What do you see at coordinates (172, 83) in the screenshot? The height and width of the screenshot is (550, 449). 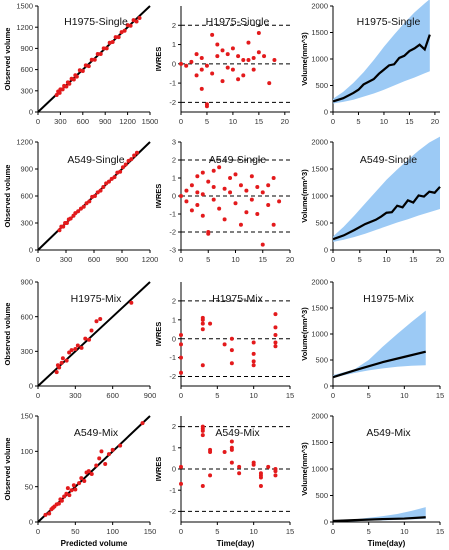 I see `y-tick-label: -1` at bounding box center [172, 83].